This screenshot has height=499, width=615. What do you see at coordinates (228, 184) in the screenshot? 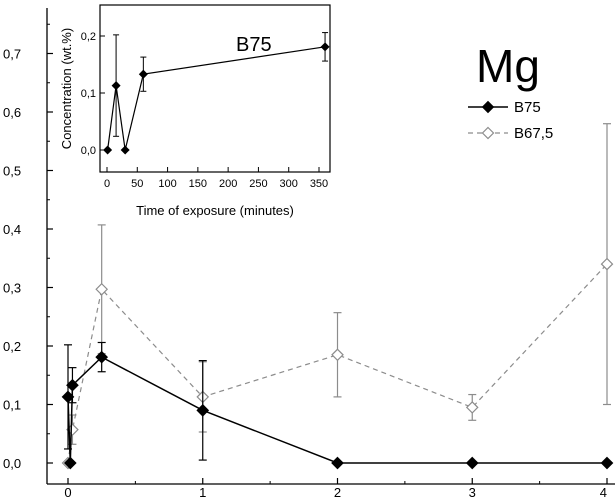
I see `inset-x-tick-label: 200` at bounding box center [228, 184].